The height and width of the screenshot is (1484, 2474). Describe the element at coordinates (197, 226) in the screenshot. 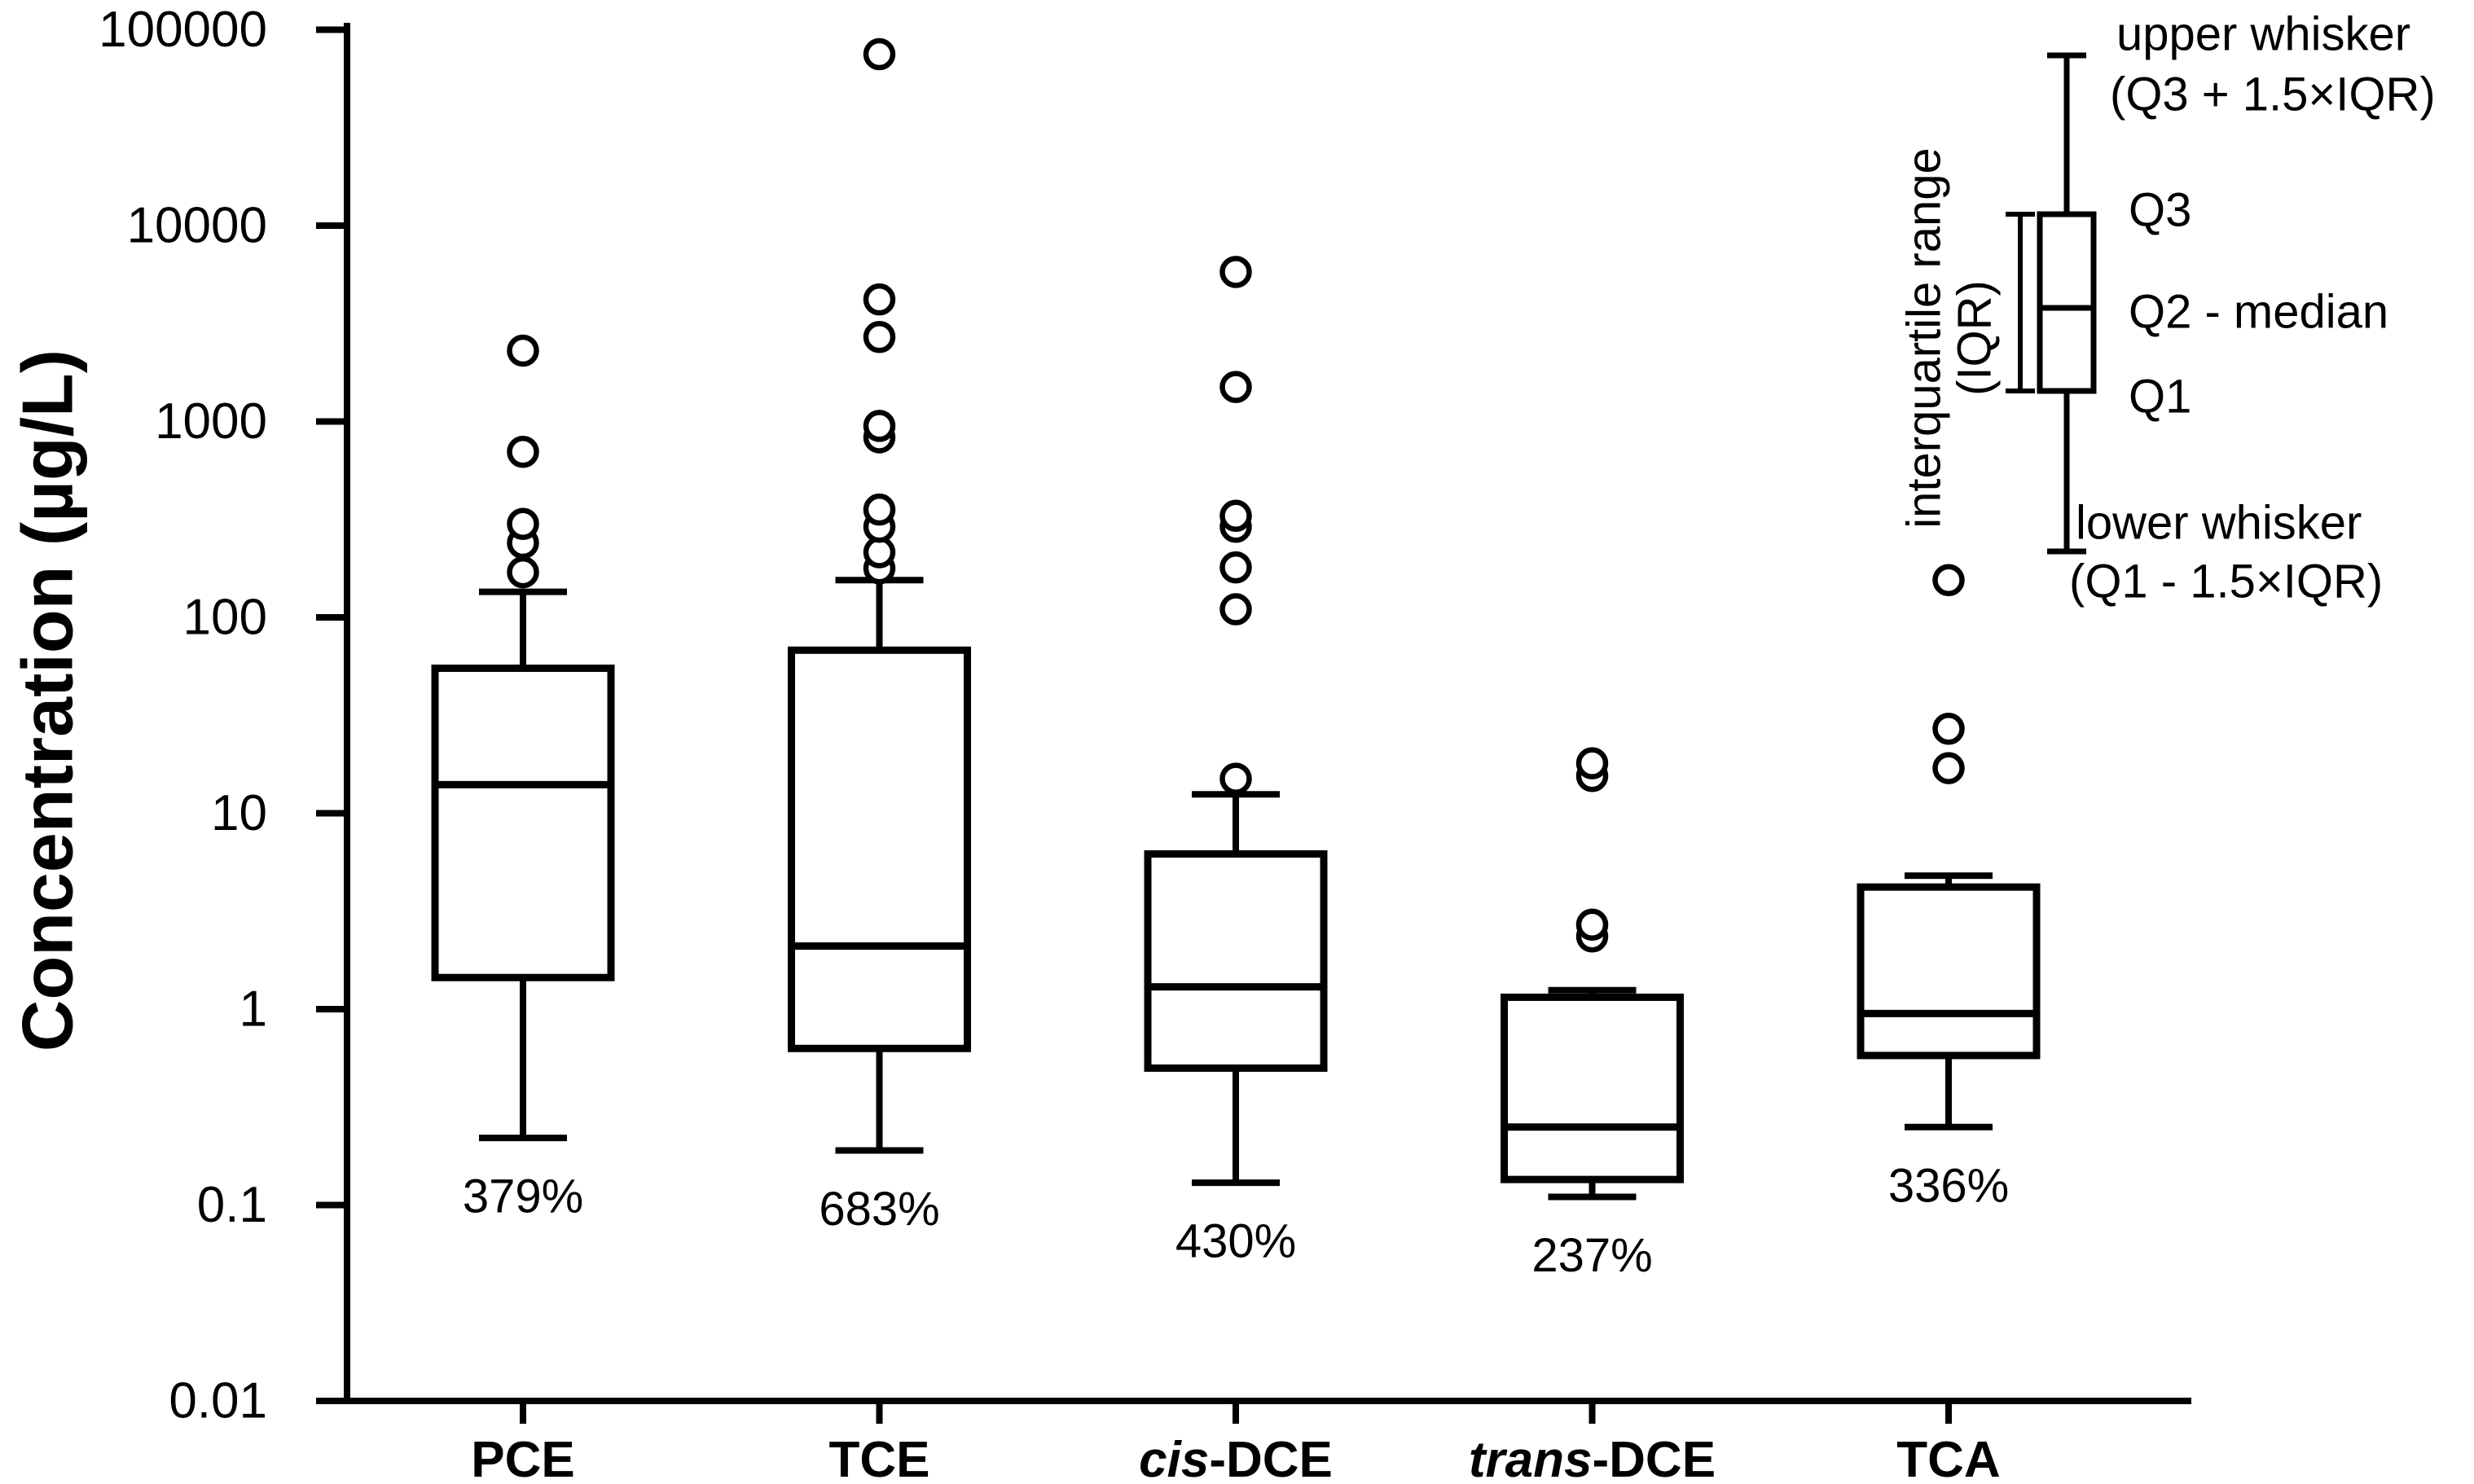

I see `y-axis-tick-label: 10000` at that location.